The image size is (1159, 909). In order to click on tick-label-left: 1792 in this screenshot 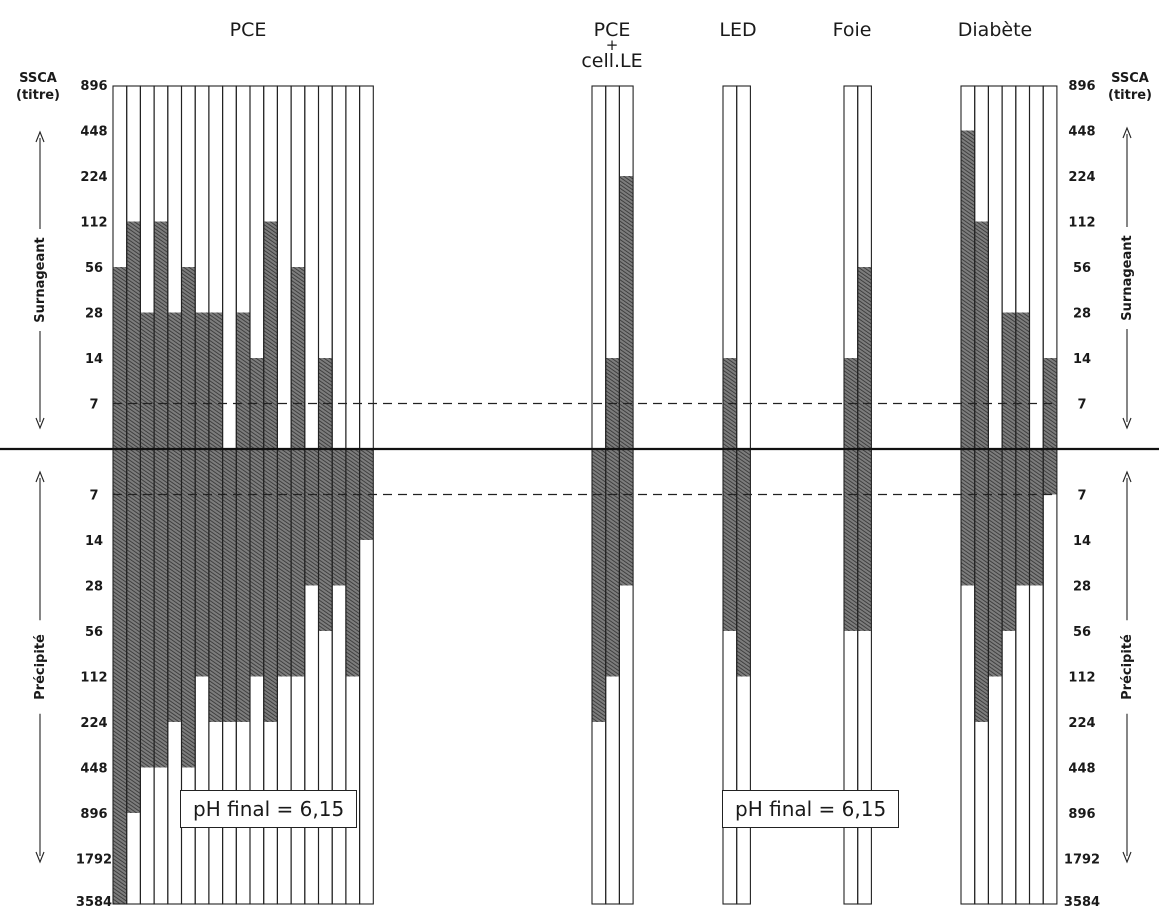, I will do `click(94, 860)`.